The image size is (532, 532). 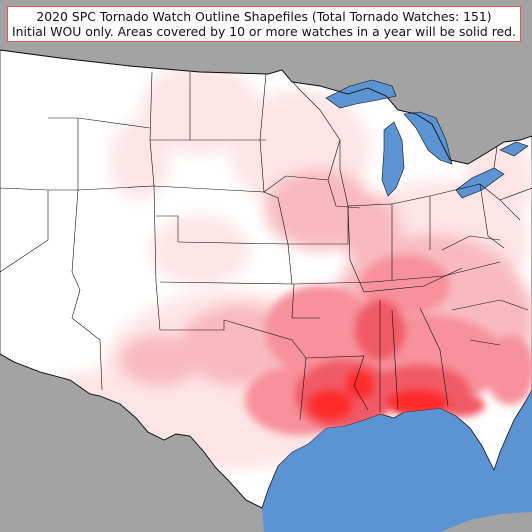 What do you see at coordinates (427, 139) in the screenshot?
I see `great-lakes` at bounding box center [427, 139].